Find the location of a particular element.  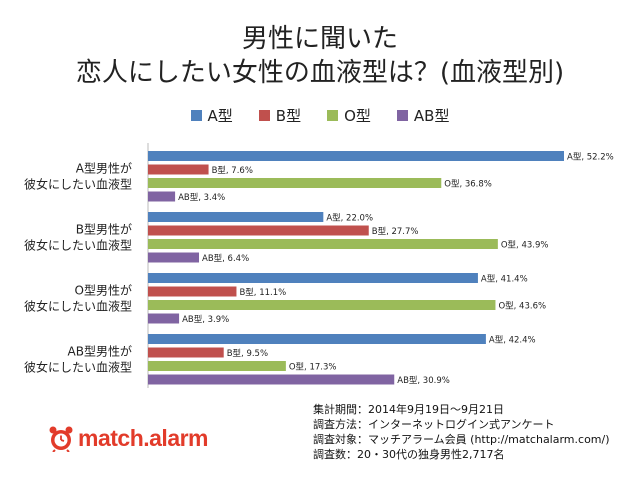

legend-item-b: B型 is located at coordinates (280, 115).